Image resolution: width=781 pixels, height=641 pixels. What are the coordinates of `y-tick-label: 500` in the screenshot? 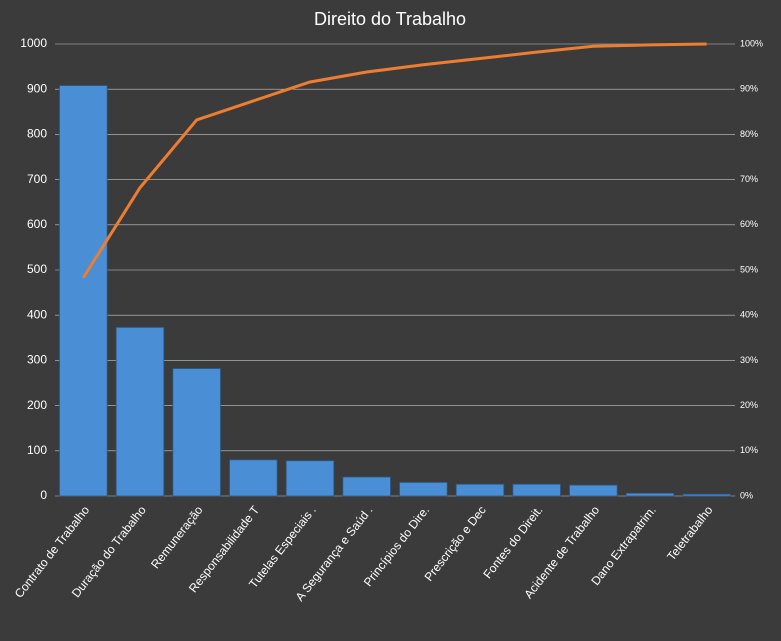 It's located at (37, 269).